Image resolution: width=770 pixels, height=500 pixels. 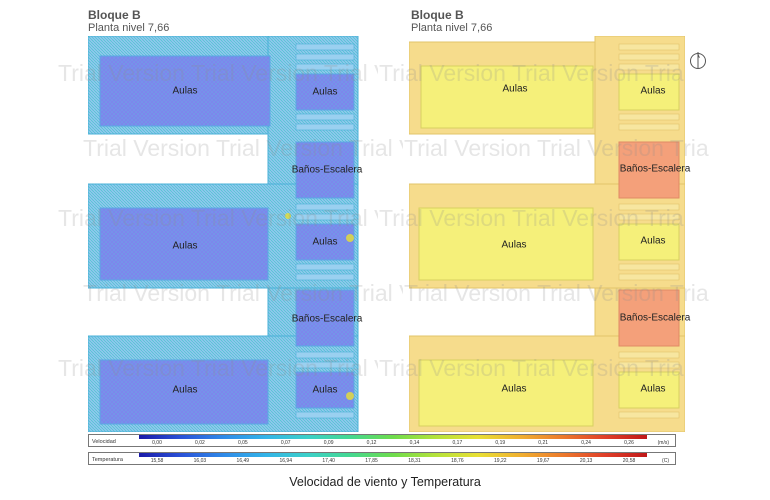 What do you see at coordinates (157, 443) in the screenshot?
I see `velocity-legend-tick: 0,00` at bounding box center [157, 443].